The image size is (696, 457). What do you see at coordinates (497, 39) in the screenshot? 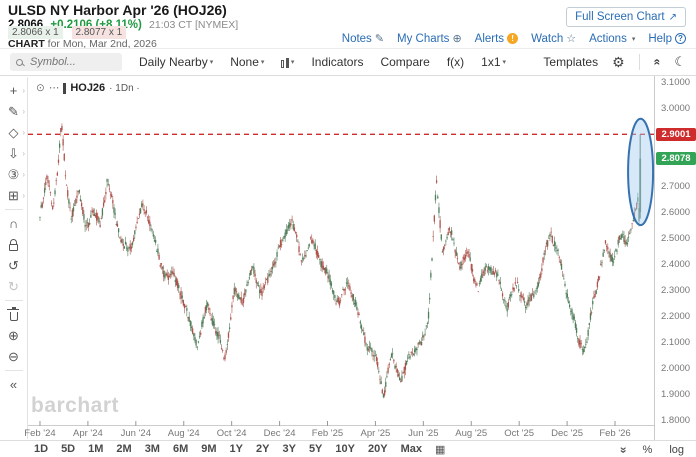
I see `link-alerts: Alerts!` at bounding box center [497, 39].